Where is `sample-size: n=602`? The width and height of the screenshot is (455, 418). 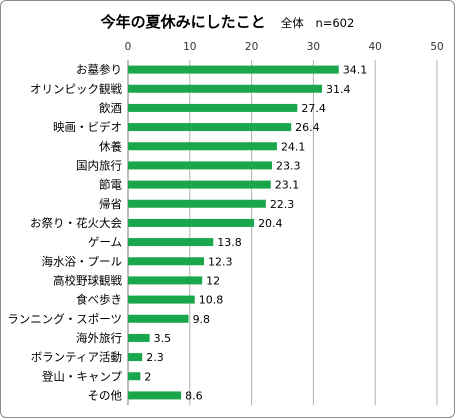 sample-size: n=602 is located at coordinates (335, 23).